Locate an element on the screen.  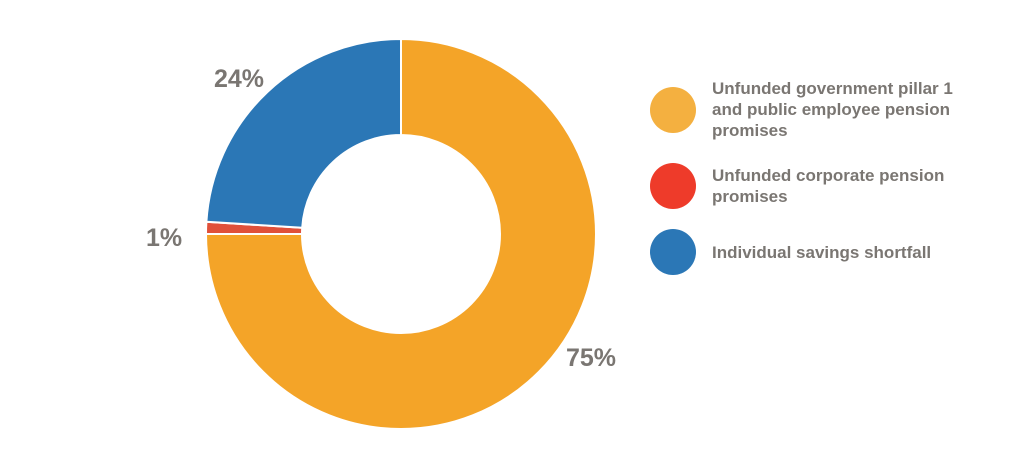
legend-label-corporate: Unfunded corporate pension promises is located at coordinates (828, 186).